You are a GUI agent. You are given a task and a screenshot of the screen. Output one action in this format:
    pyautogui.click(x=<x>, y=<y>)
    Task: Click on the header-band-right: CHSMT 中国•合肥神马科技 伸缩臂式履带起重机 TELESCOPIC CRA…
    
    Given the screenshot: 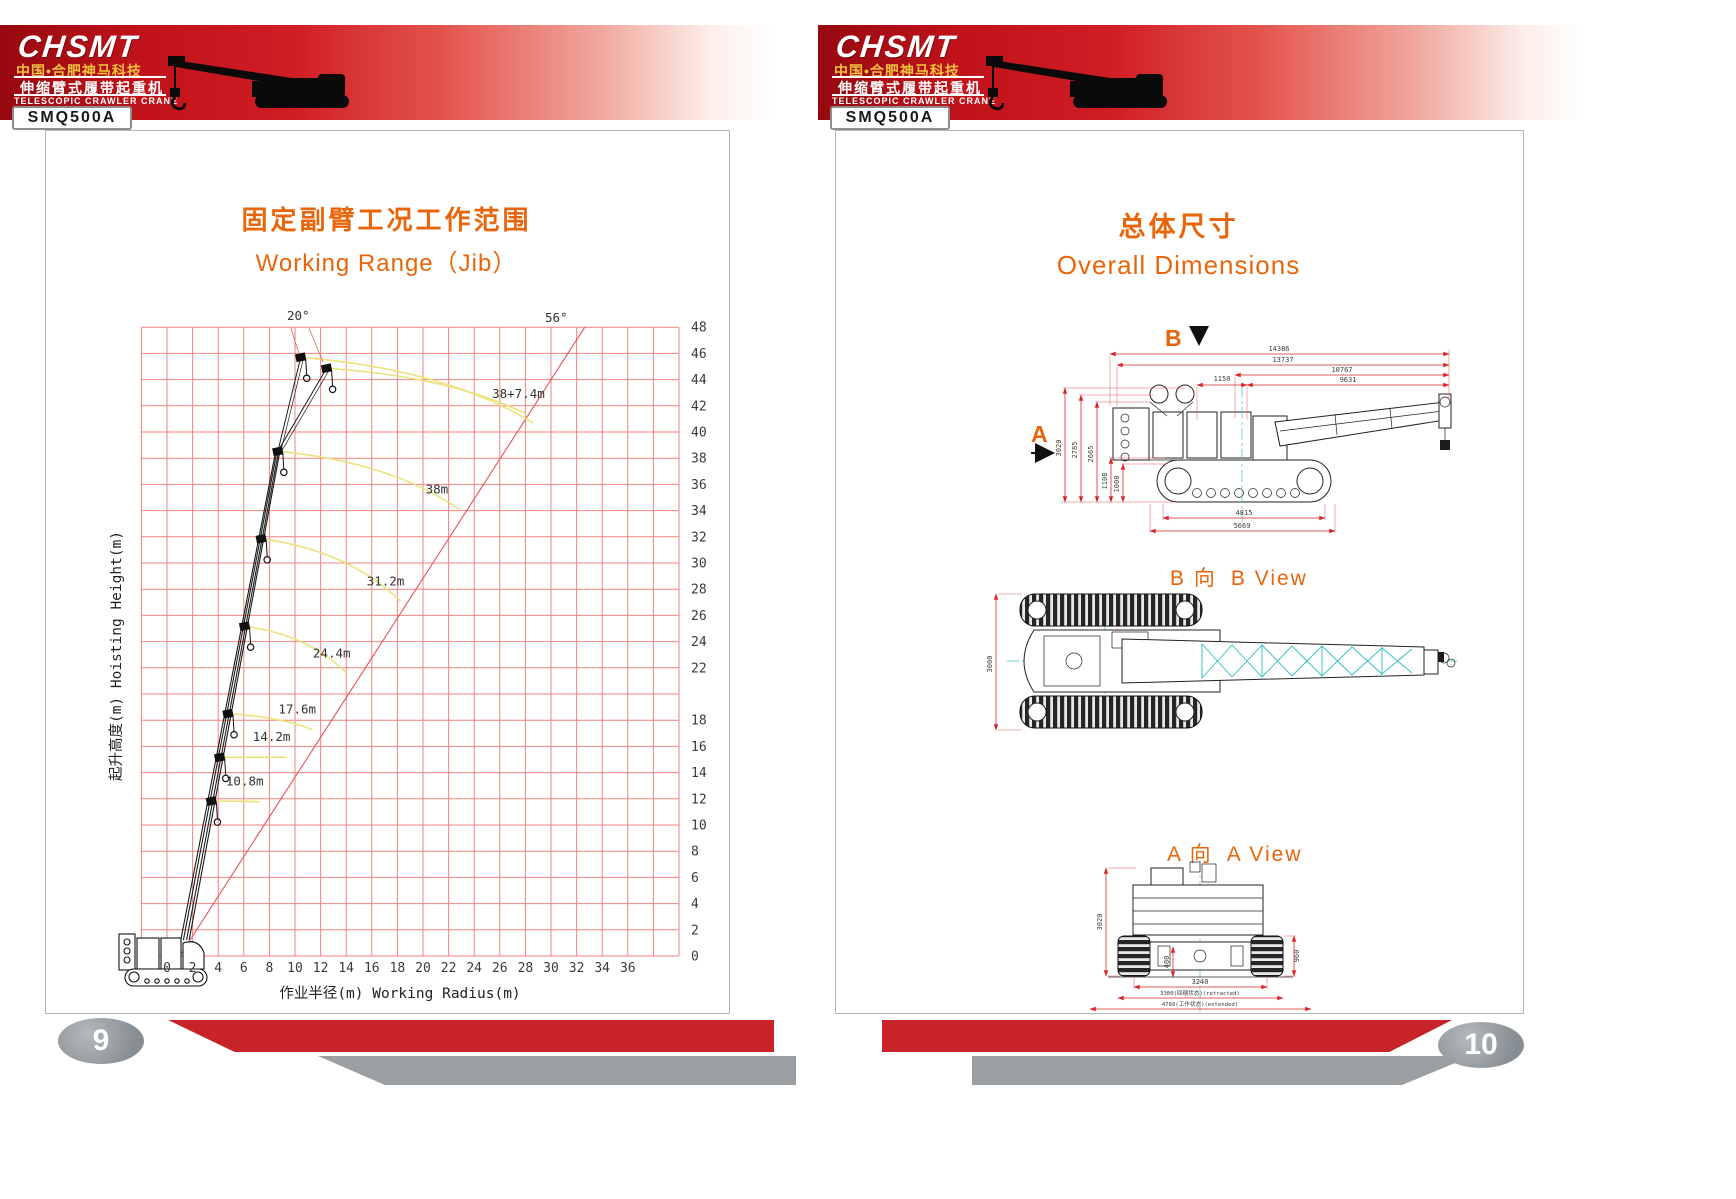 What is the action you would take?
    pyautogui.click(x=1202, y=77)
    